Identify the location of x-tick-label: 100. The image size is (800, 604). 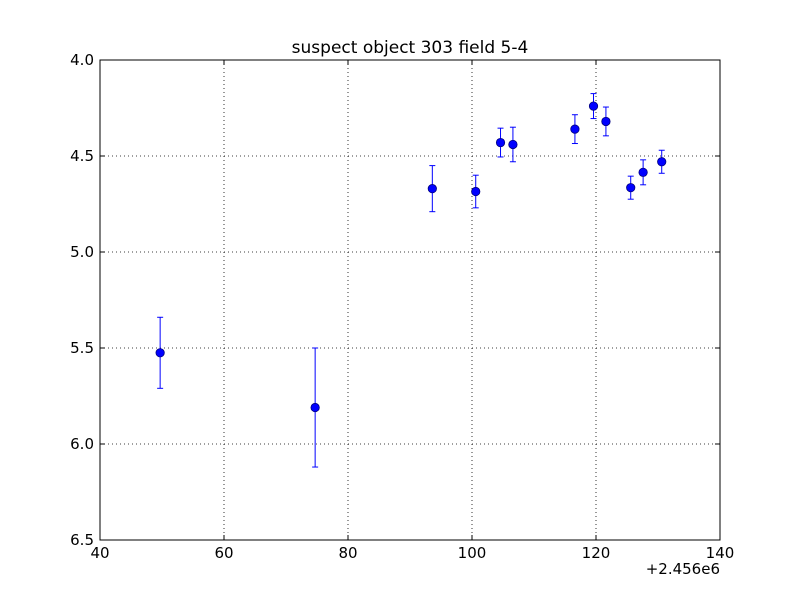
(472, 553).